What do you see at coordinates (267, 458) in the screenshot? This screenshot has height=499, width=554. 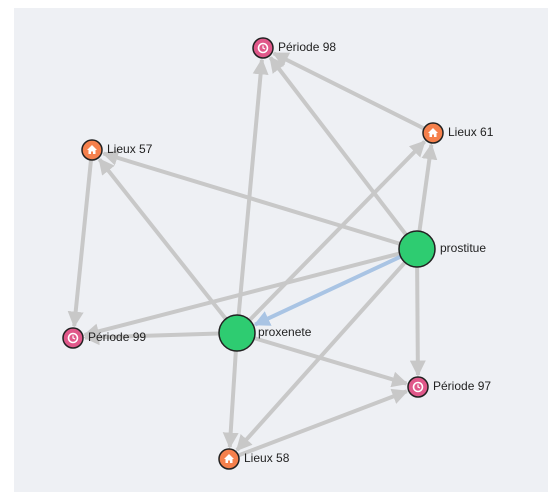 I see `node-label: Lieux 58` at bounding box center [267, 458].